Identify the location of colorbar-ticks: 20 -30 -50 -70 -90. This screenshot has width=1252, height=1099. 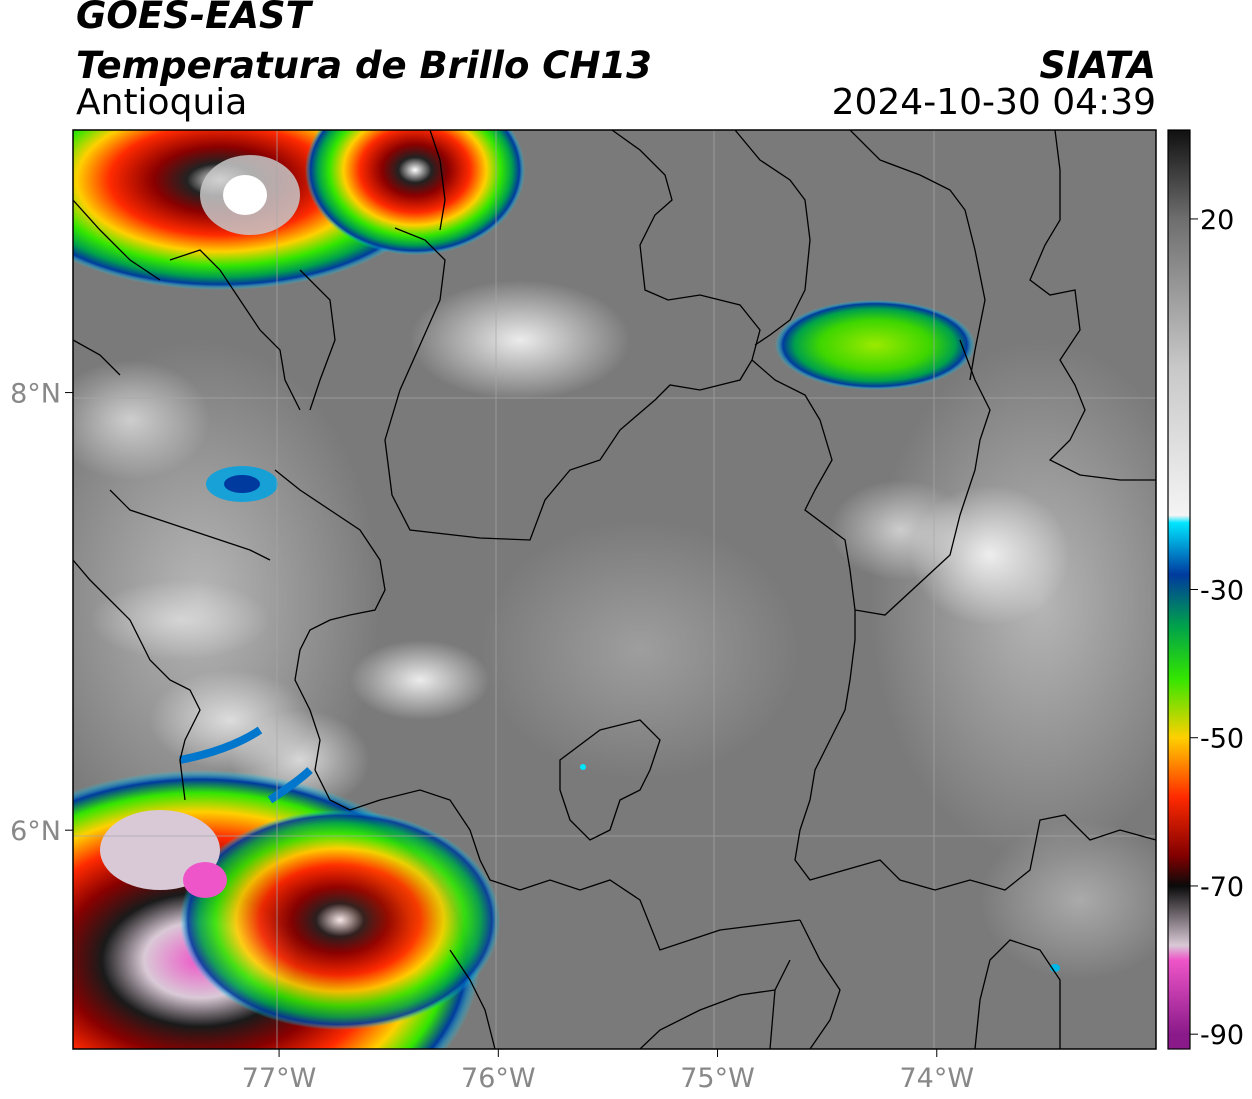
(1217, 628).